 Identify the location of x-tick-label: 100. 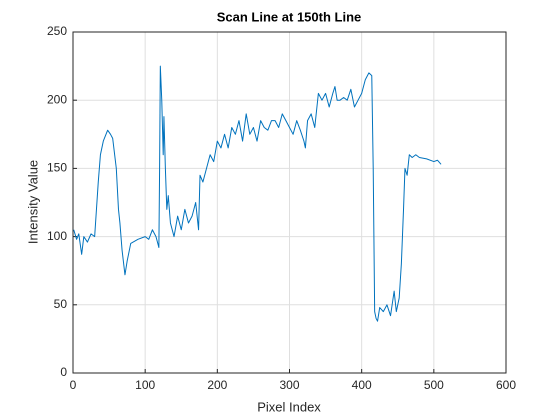
(145, 385).